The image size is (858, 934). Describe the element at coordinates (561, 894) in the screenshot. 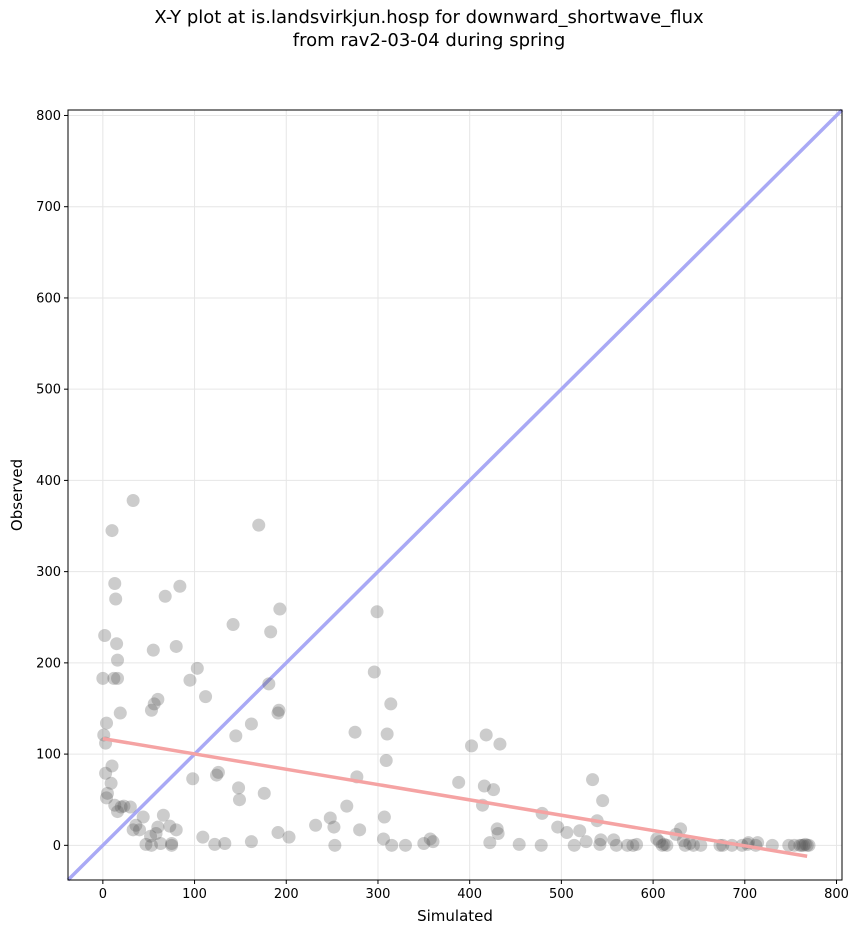

I see `x-tick-label: 500` at that location.